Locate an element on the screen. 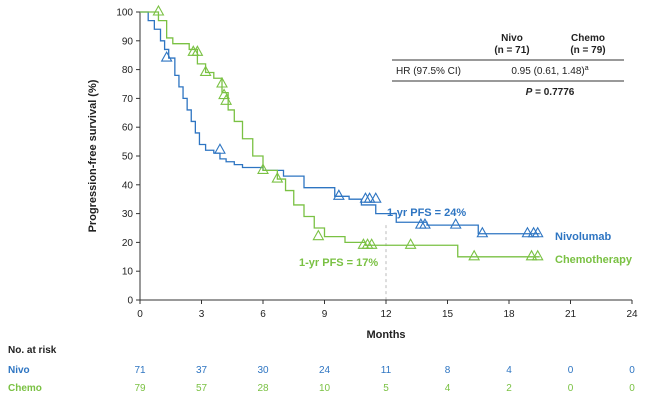 The image size is (656, 404). x-tick-label: 12 is located at coordinates (386, 314).